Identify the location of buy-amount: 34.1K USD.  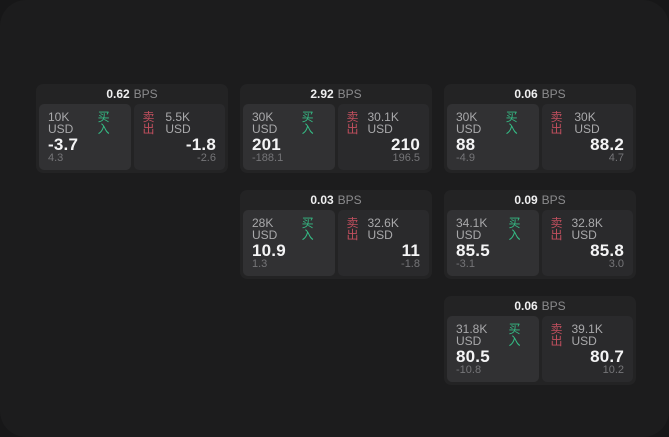
(472, 229).